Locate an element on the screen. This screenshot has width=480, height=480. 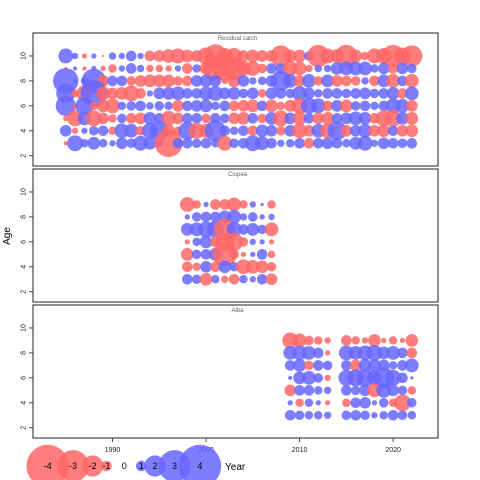
x-axis-title: Year is located at coordinates (235, 467).